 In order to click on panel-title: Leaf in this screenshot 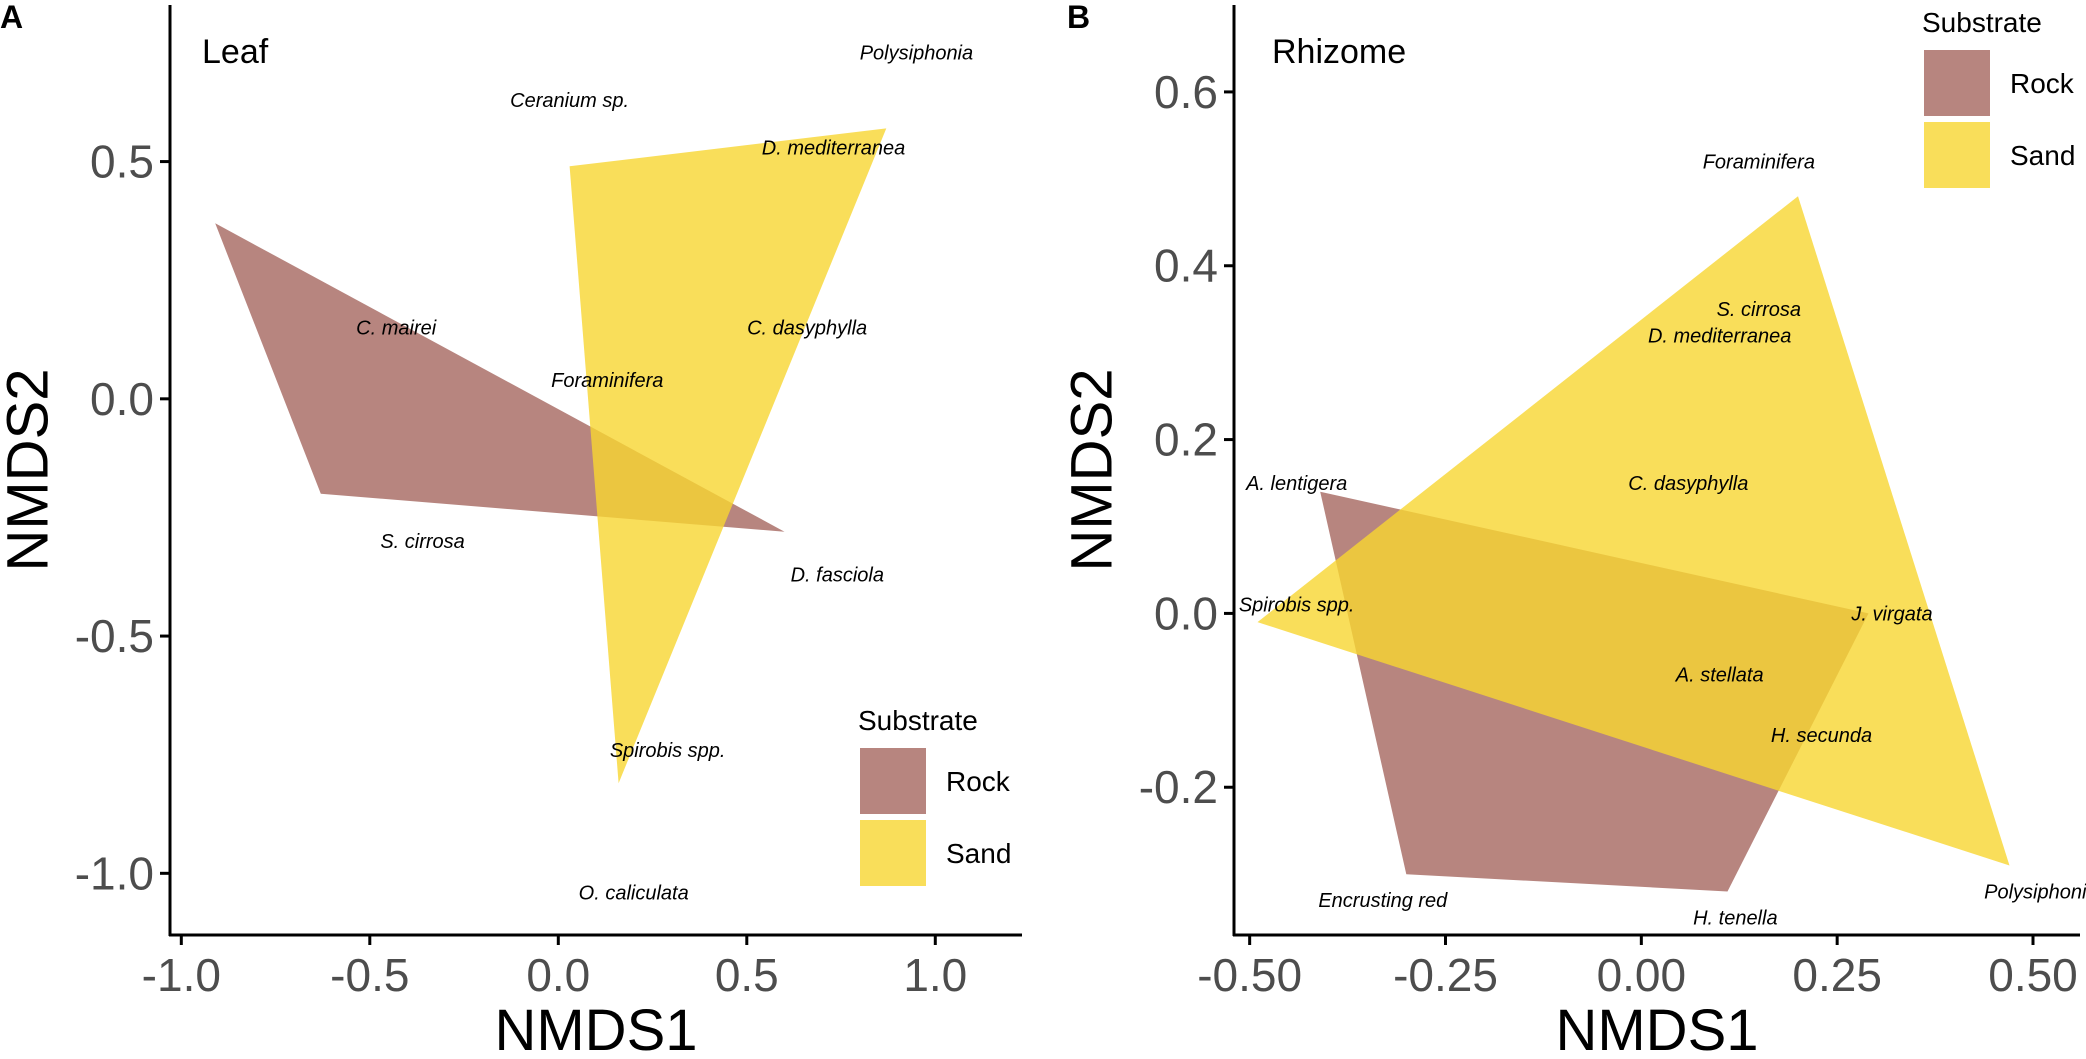, I will do `click(235, 52)`.